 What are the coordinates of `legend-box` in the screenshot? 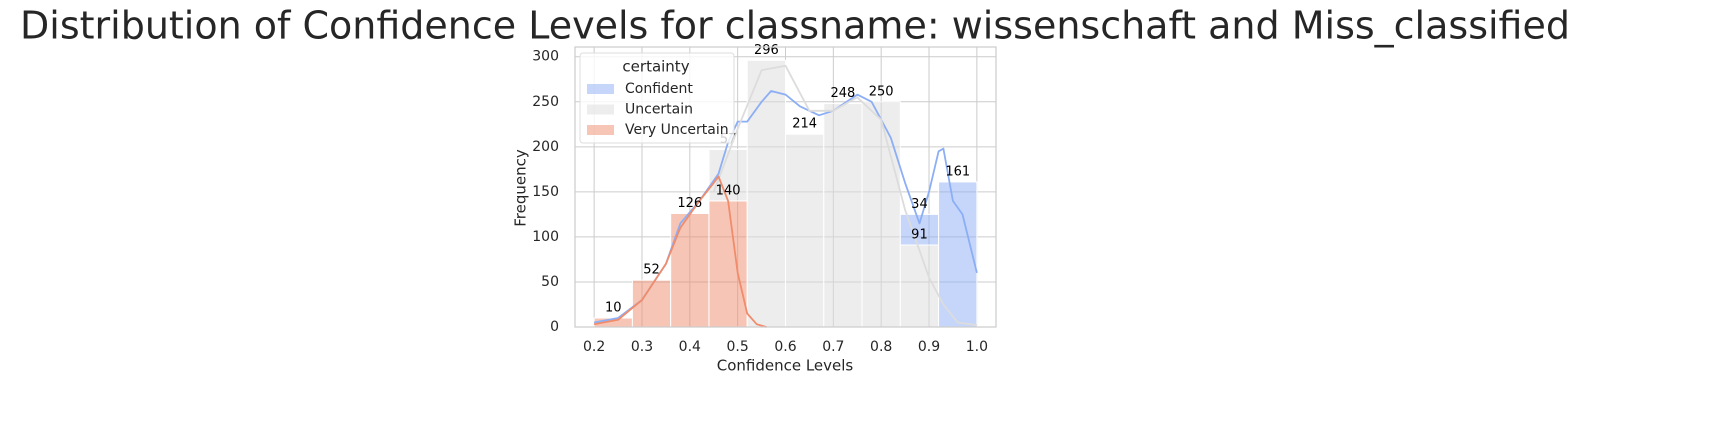 It's located at (657, 98).